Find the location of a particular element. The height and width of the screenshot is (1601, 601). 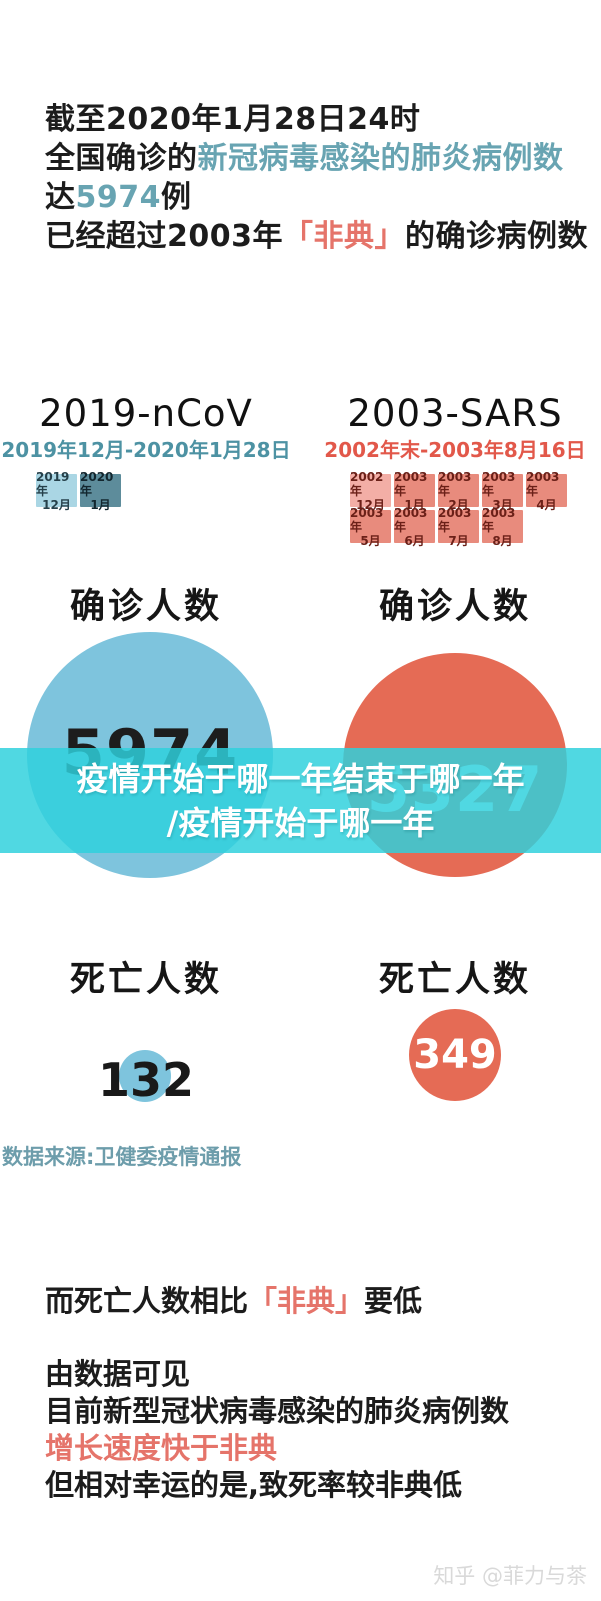

ncov-timeline: 2019年 12月 2020年 1月 is located at coordinates (86, 491).